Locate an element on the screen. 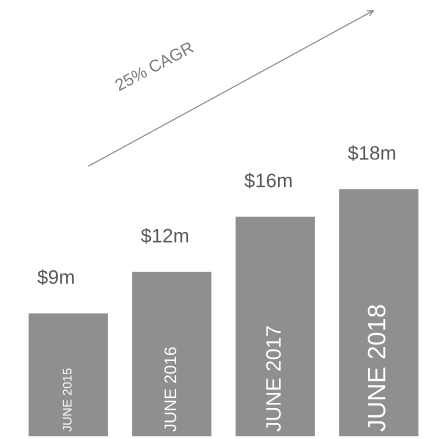 The height and width of the screenshot is (439, 434). x-tick-label: JUNE 2018 is located at coordinates (377, 368).